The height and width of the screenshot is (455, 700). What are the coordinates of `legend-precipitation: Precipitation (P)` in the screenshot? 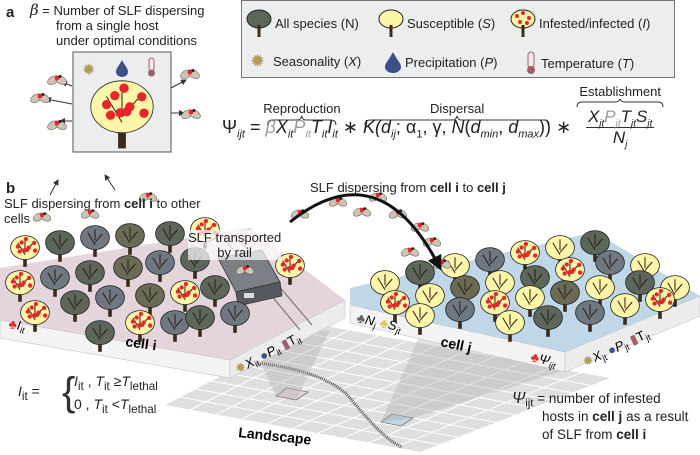 It's located at (441, 62).